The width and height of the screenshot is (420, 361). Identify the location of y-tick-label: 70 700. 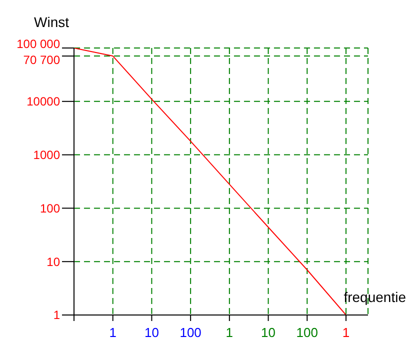
(41, 60).